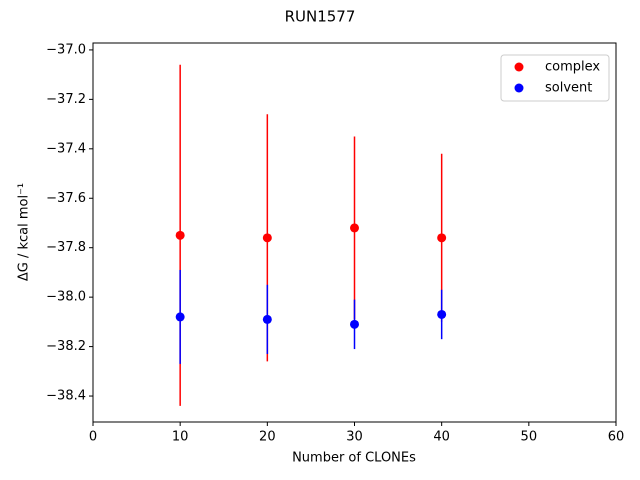  I want to click on y-tick-label: −38.4, so click(66, 396).